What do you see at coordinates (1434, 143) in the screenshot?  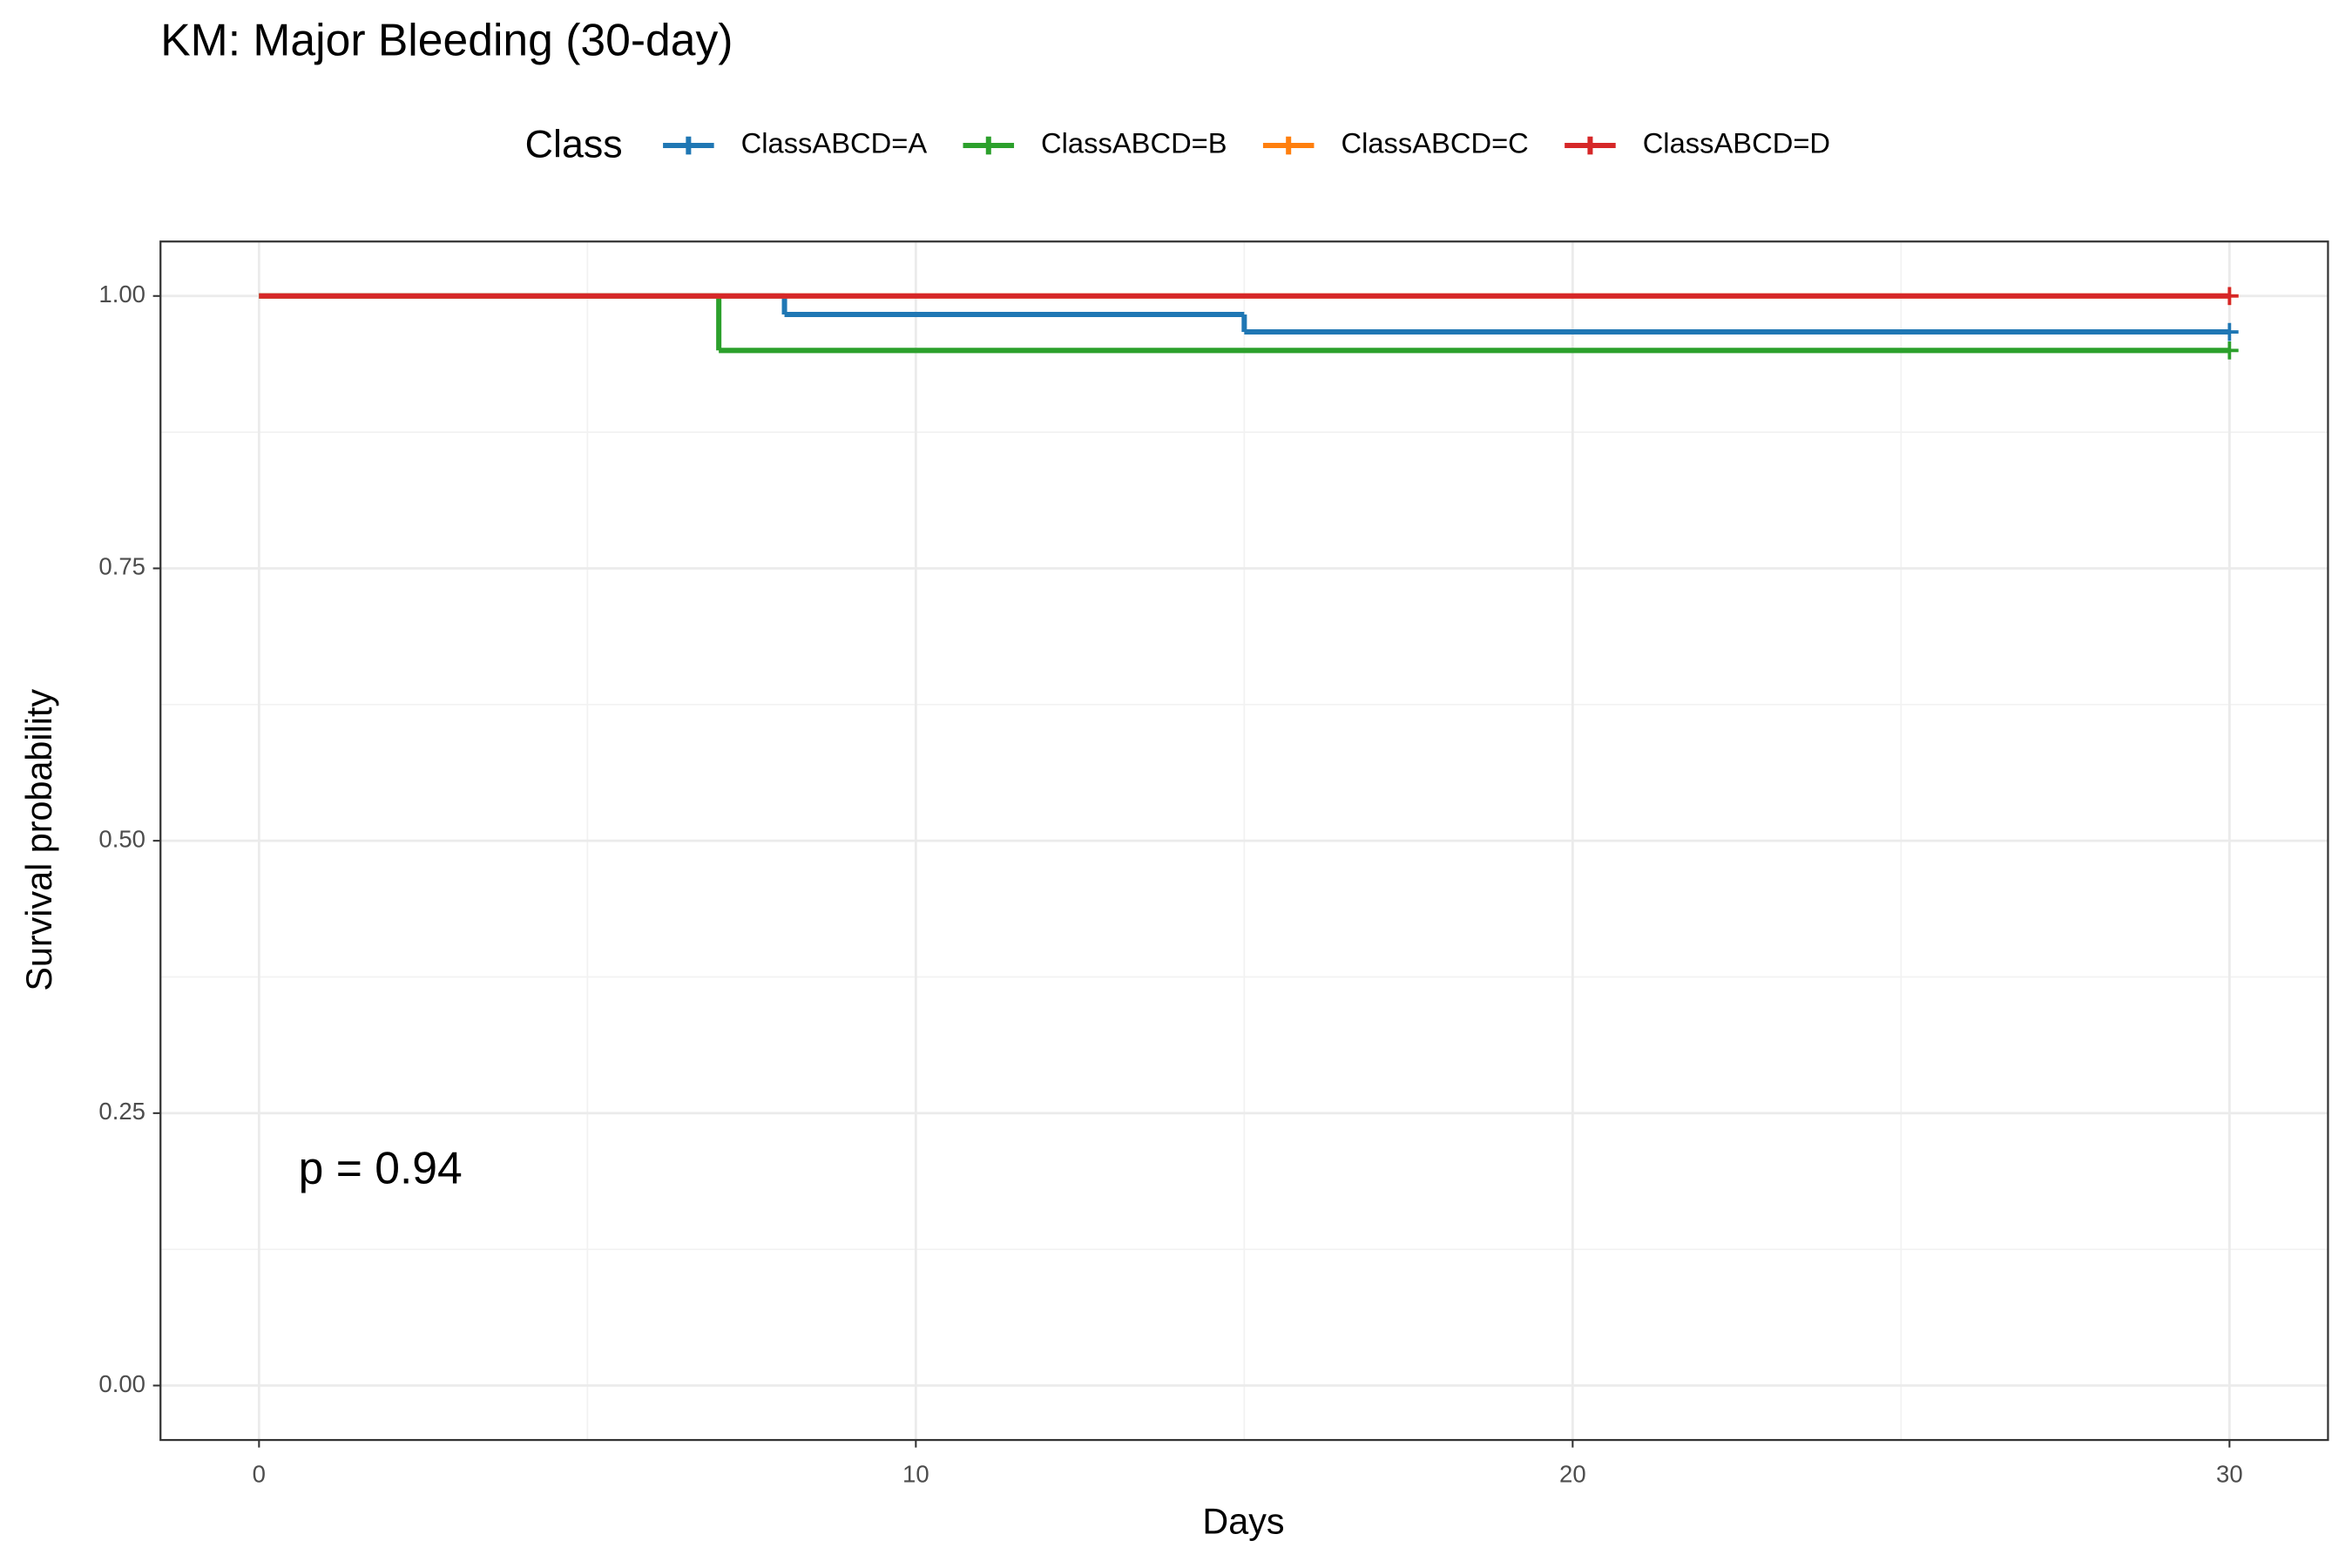 I see `legend-label: ClassABCD=C` at bounding box center [1434, 143].